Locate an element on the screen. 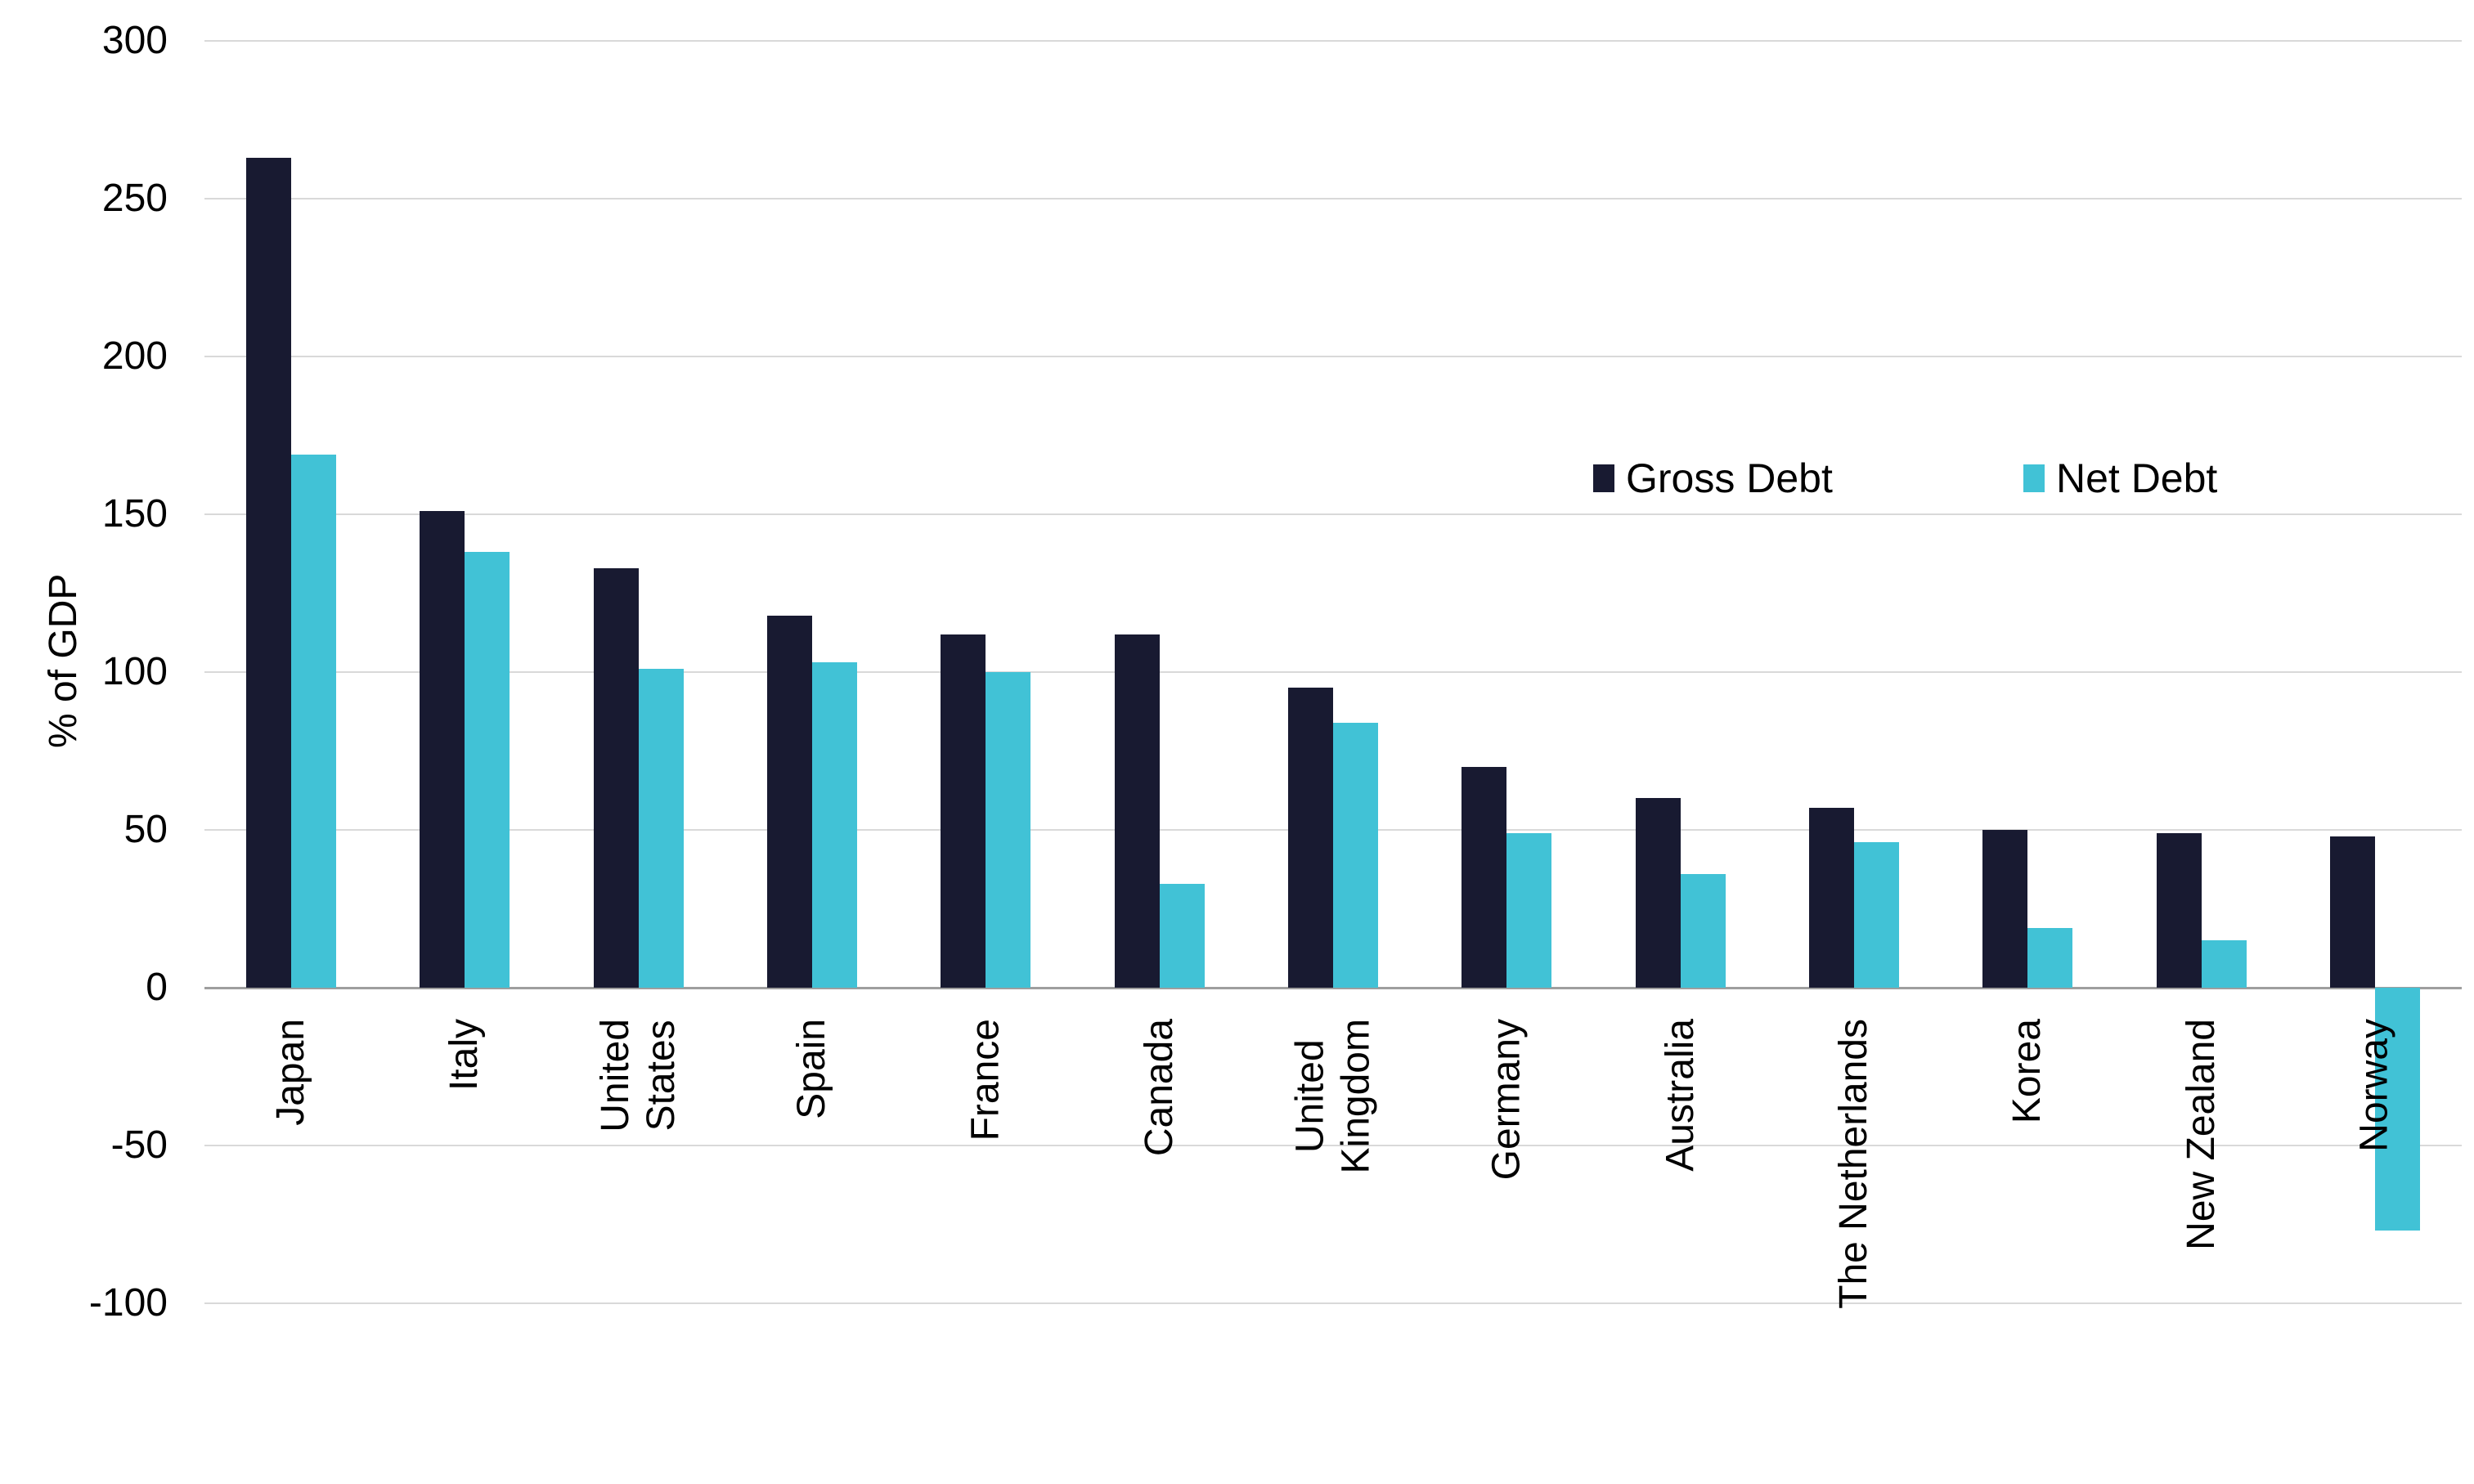 The height and width of the screenshot is (1484, 2474). bar-gross-debt-canada is located at coordinates (1137, 811).